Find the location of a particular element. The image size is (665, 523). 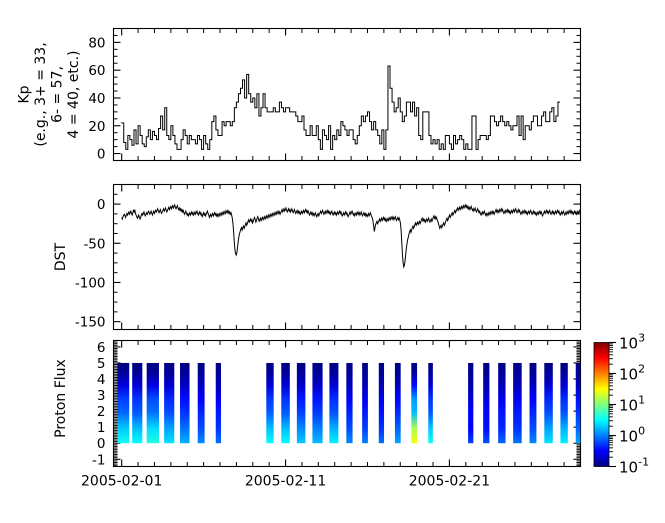

y-axis-label-dst: DST is located at coordinates (61, 256).